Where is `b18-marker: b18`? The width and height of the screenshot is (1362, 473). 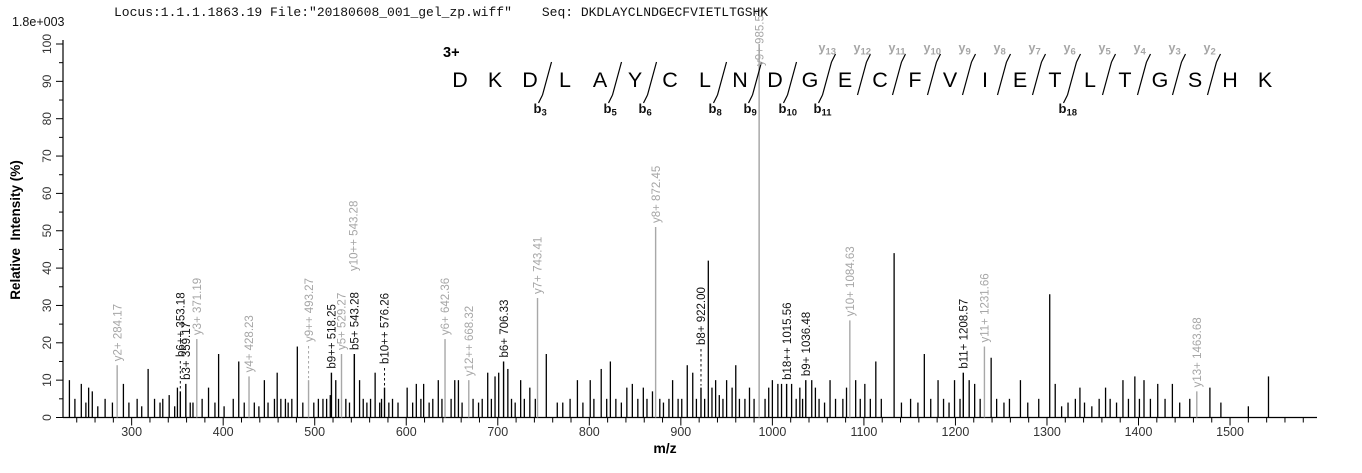 b18-marker: b18 is located at coordinates (1068, 110).